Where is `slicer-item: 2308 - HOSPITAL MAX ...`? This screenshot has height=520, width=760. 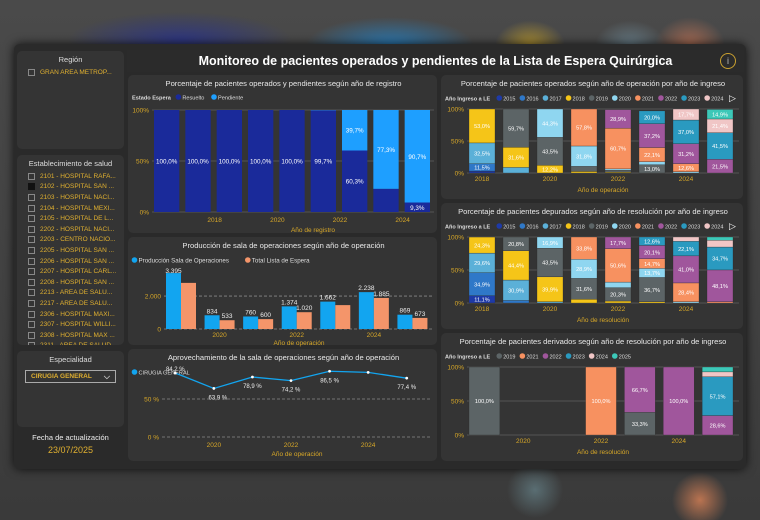 slicer-item: 2308 - HOSPITAL MAX ... is located at coordinates (70, 335).